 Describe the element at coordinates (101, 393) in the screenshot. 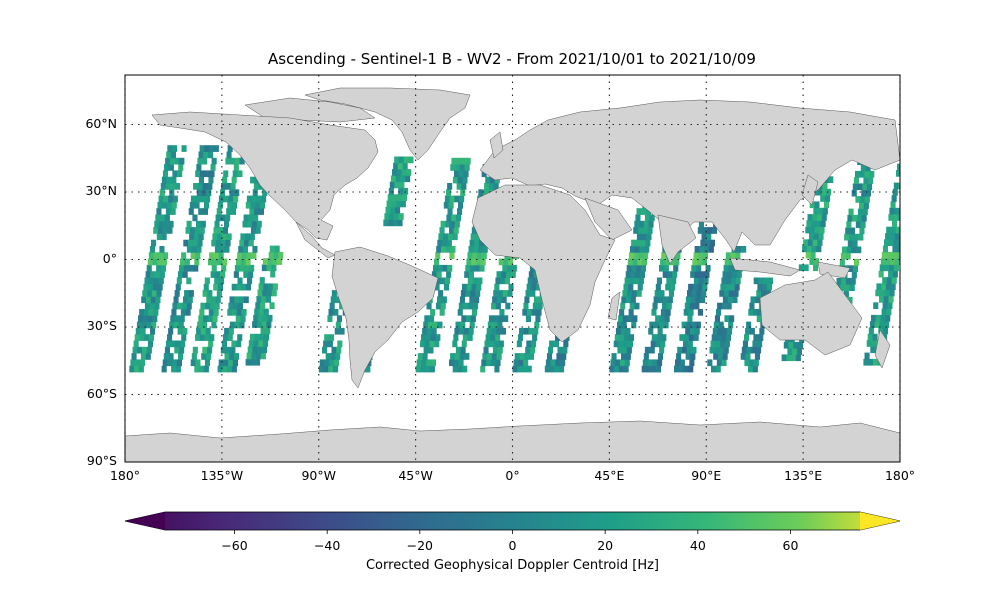

I see `latitude-label: 60°S` at that location.